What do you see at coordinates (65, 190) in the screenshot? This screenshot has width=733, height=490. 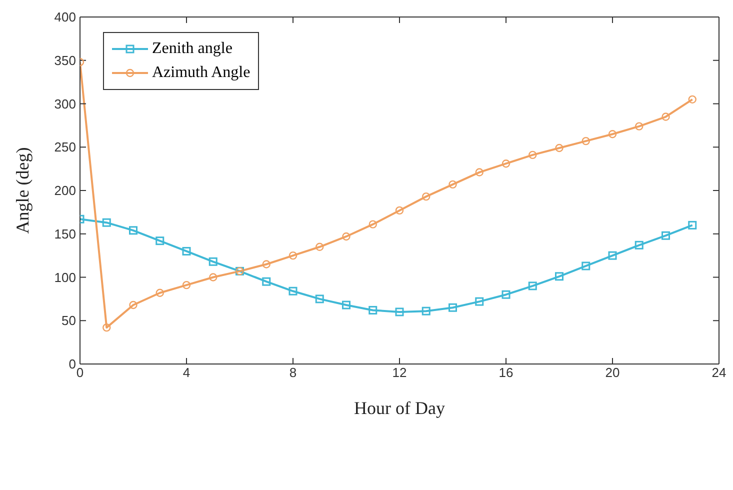 I see `y-tick-label: 200` at bounding box center [65, 190].